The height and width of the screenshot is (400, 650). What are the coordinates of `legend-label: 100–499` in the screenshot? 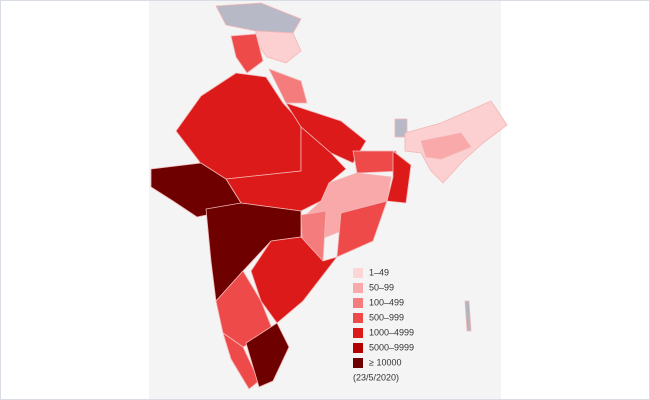 It's located at (386, 302).